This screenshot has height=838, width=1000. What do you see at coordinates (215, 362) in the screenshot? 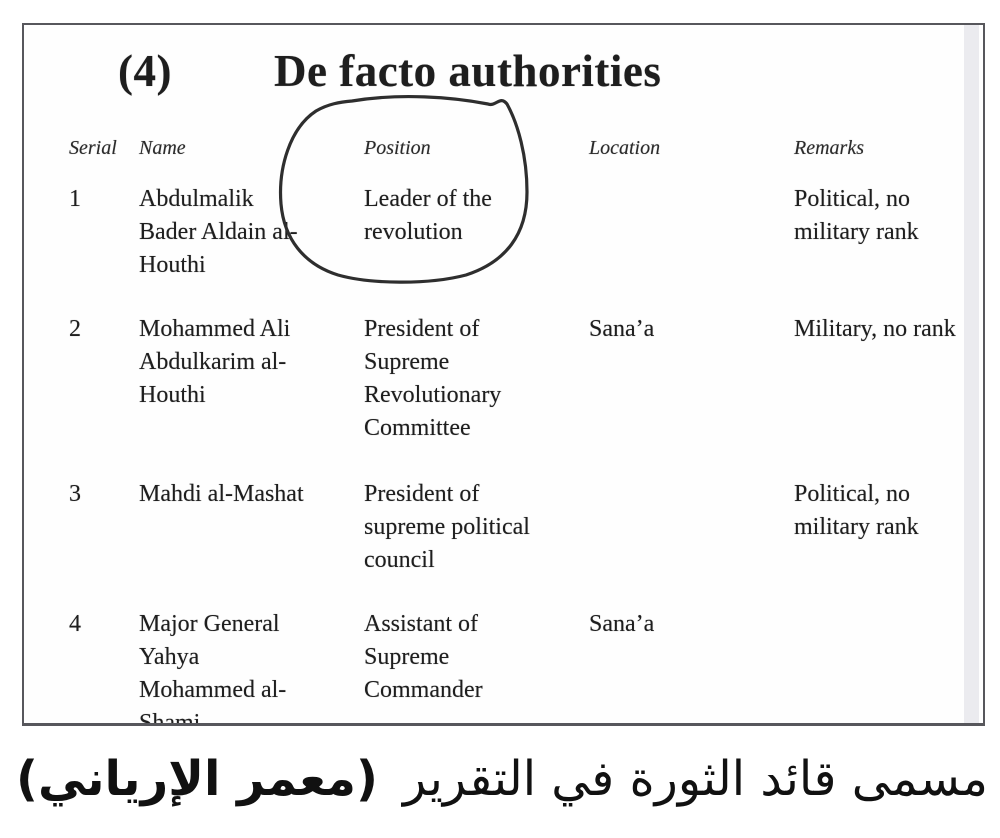
I see `cell-name: Mohammed Ali Abdulkarim al- Houthi` at bounding box center [215, 362].